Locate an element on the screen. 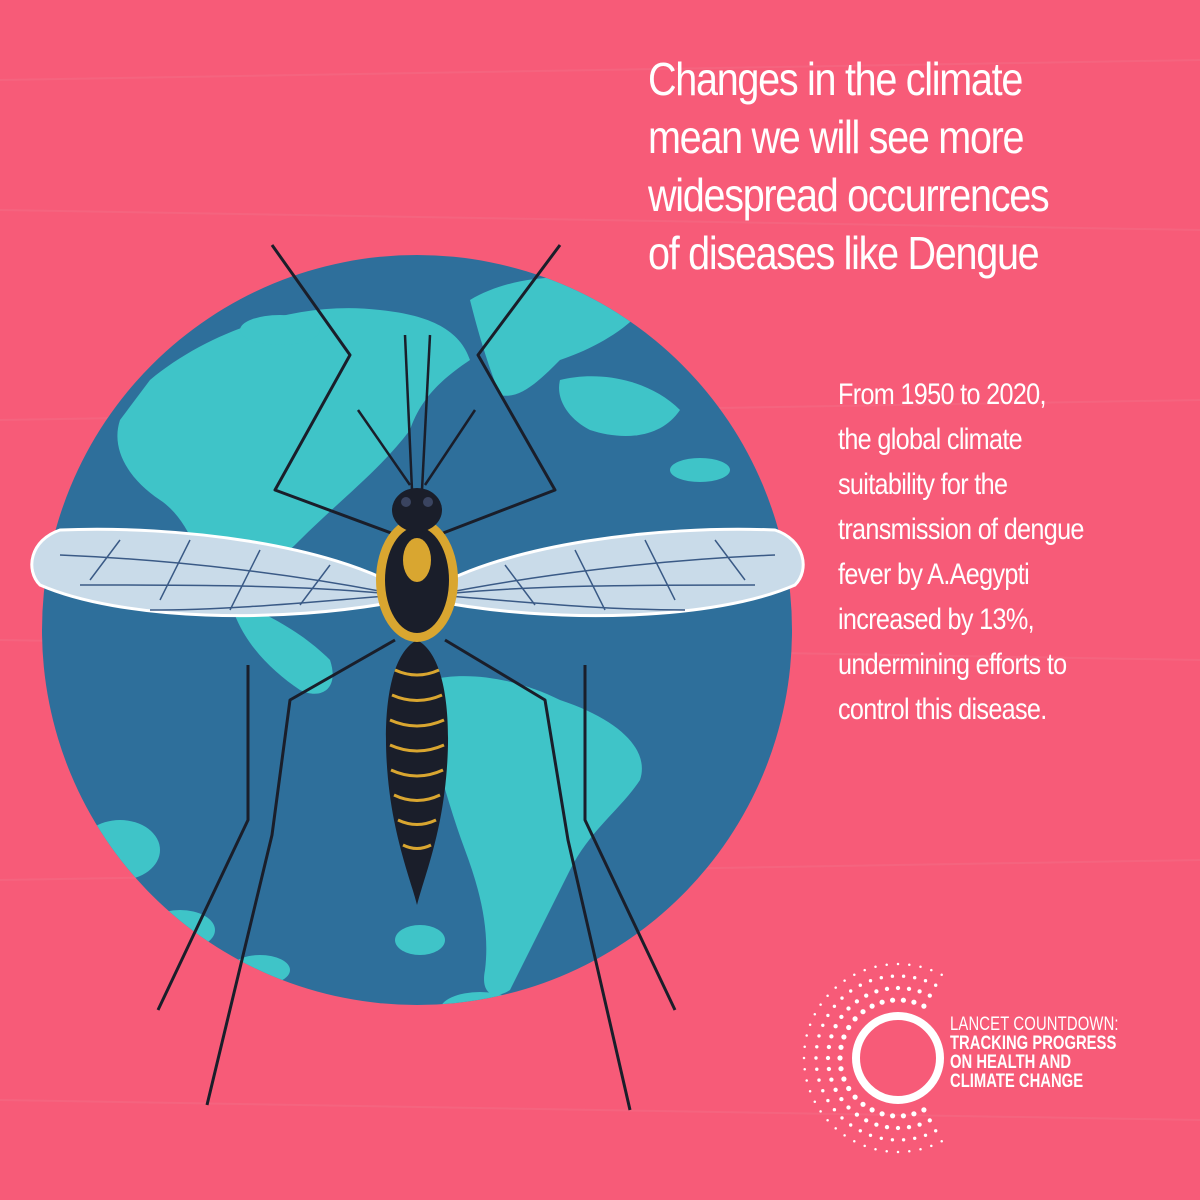 The image size is (1200, 1200). statistic-line: From 1950 to 2020, is located at coordinates (942, 394).